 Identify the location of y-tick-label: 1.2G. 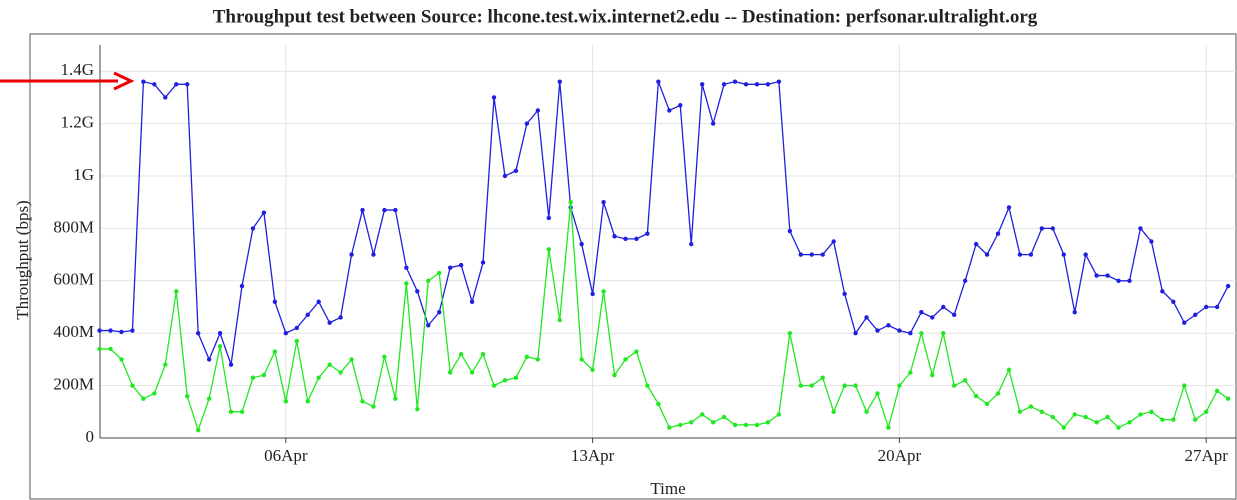
(77, 122).